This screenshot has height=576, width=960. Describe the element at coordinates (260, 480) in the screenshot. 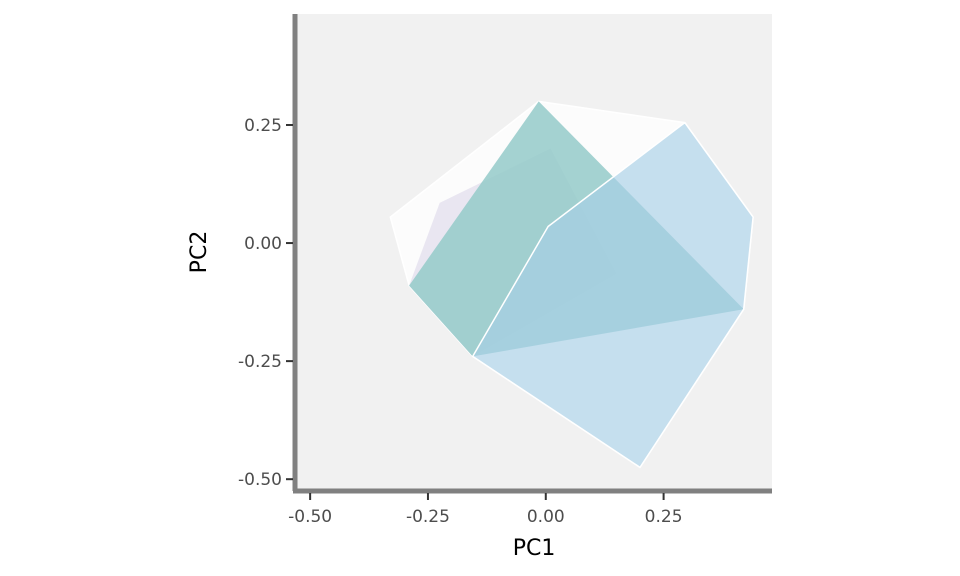

I see `y-tick-label: -0.50` at that location.